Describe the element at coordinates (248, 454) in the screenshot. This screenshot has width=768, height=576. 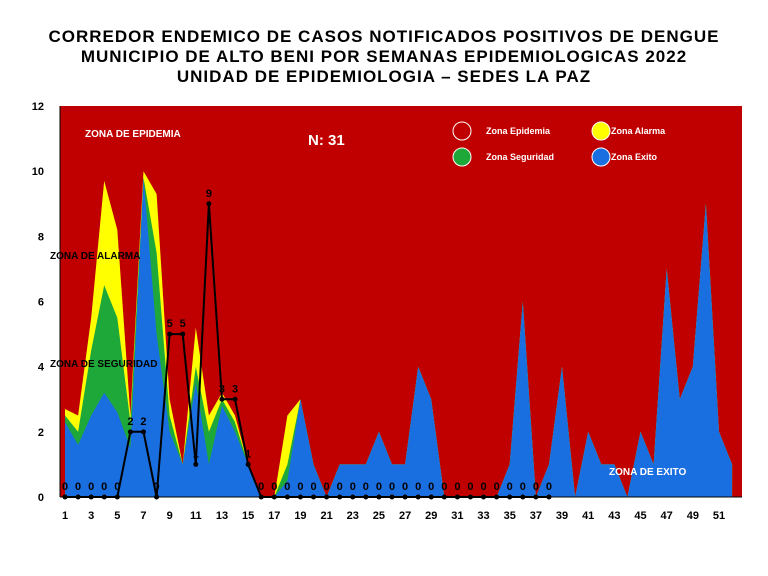
I see `casos-data-label: 1` at that location.